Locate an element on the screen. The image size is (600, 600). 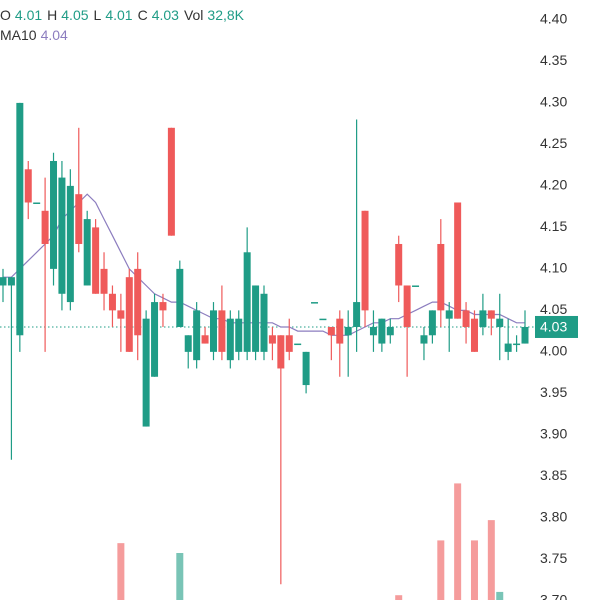
y-tick-label: 3.80 is located at coordinates (553, 517).